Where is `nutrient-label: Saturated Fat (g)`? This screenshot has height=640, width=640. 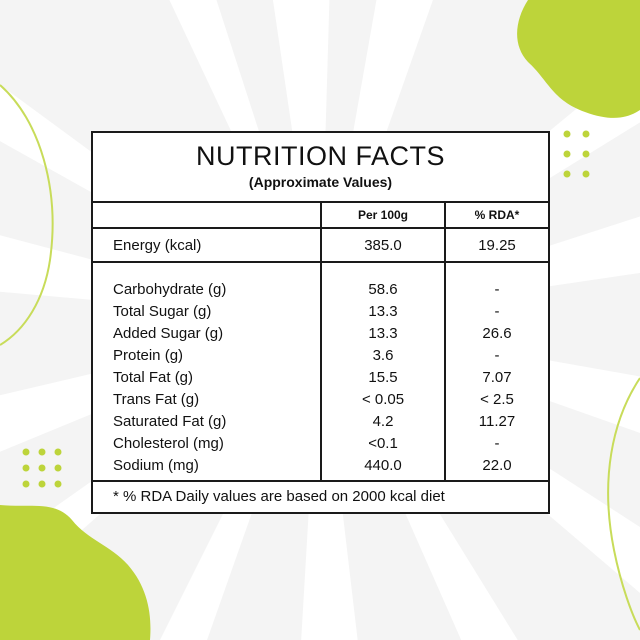 nutrient-label: Saturated Fat (g) is located at coordinates (170, 421).